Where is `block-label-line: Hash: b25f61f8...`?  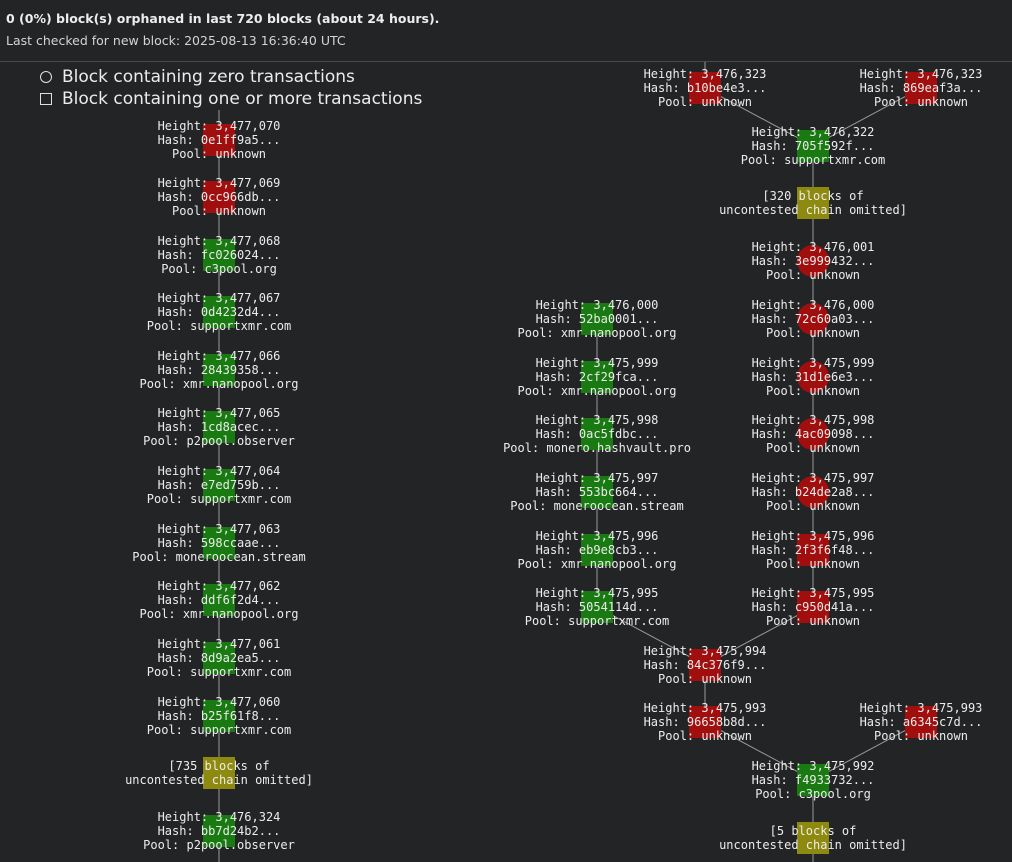 block-label-line: Hash: b25f61f8... is located at coordinates (219, 716).